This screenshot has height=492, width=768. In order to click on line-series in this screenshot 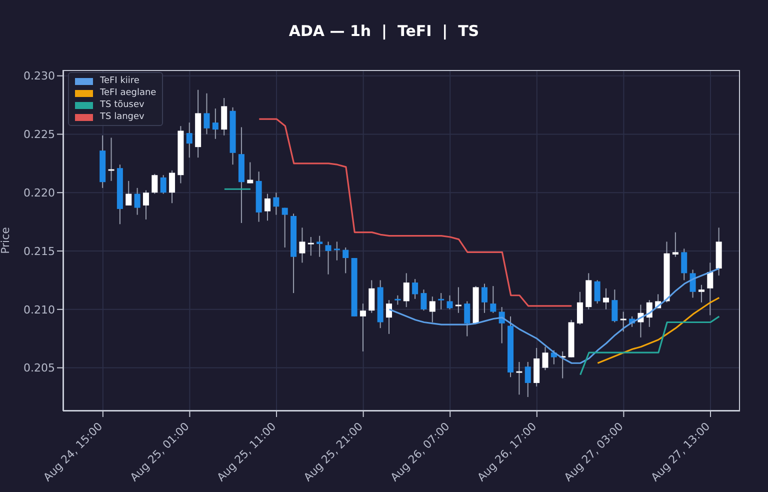, I will do `click(658, 330)`.